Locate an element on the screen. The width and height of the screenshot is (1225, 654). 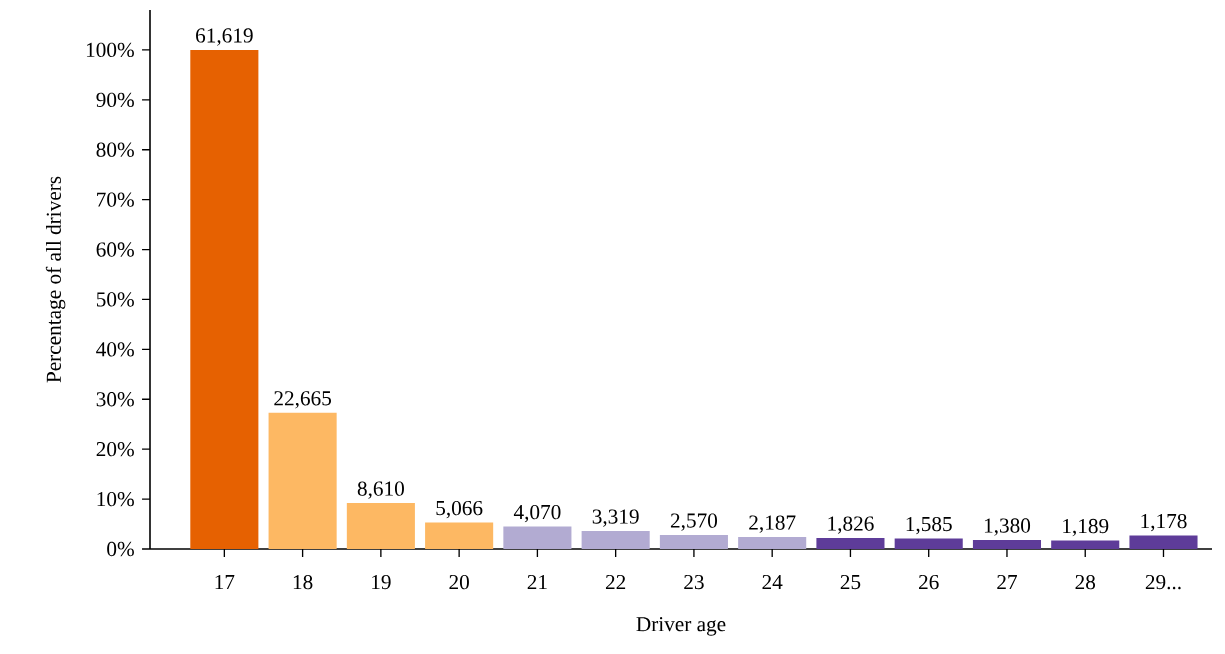
y-tick-label: 0% is located at coordinates (120, 549).